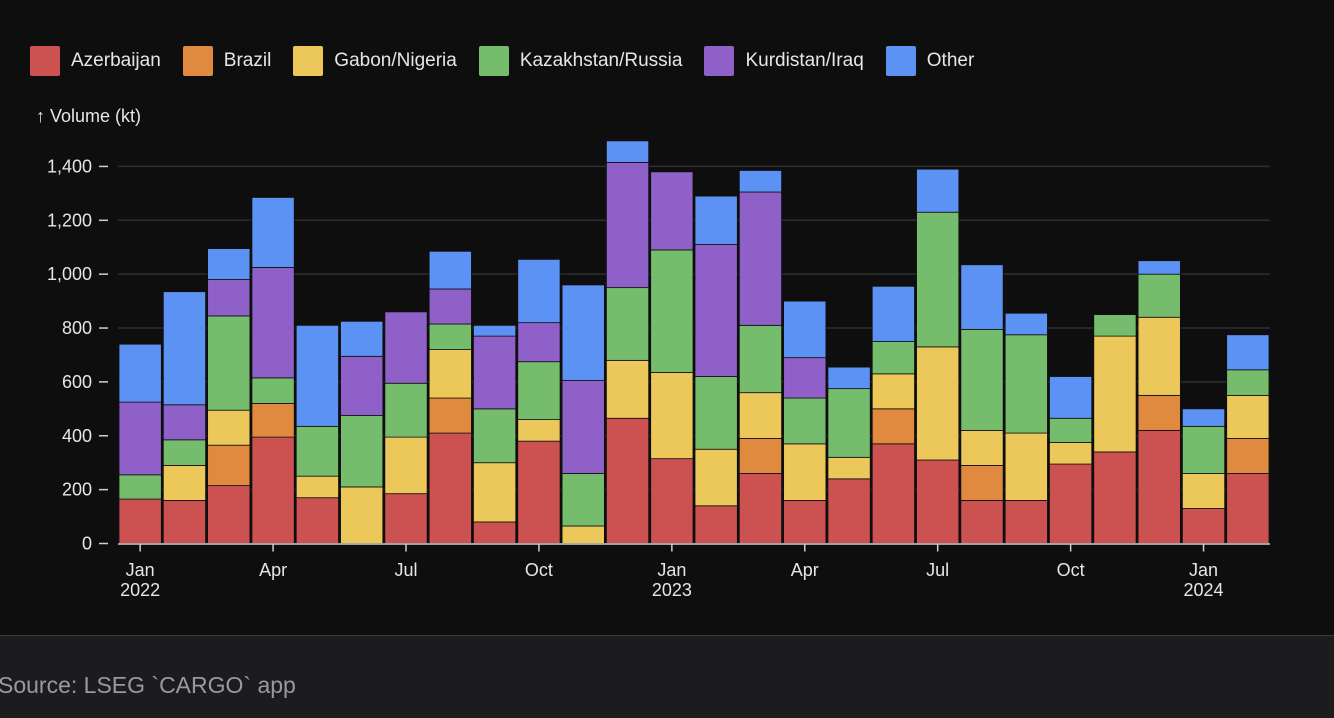  I want to click on legend-item-gabon-nigeria: Gabon/Nigeria, so click(375, 61).